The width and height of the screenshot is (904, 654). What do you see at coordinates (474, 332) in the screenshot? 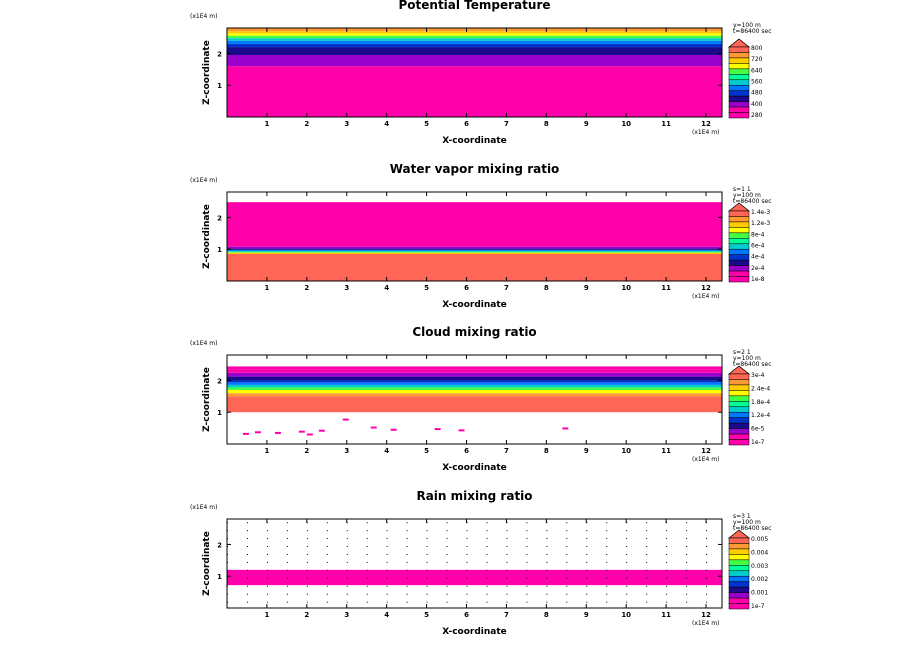
I see `chart-title: Cloud mixing ratio` at bounding box center [474, 332].